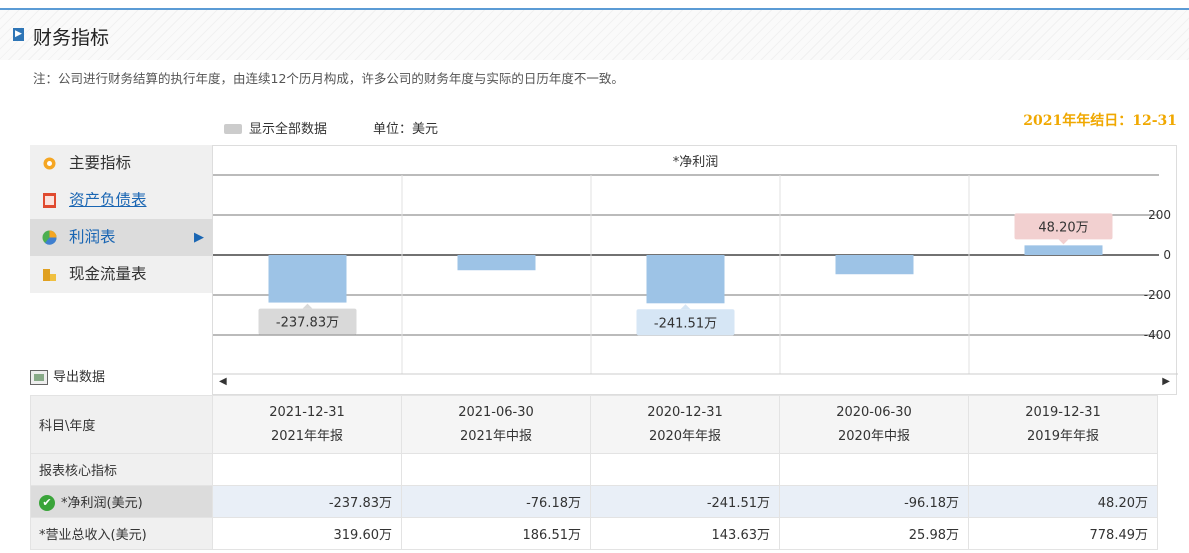  What do you see at coordinates (695, 162) in the screenshot?
I see `chart-title: *净利润` at bounding box center [695, 162].